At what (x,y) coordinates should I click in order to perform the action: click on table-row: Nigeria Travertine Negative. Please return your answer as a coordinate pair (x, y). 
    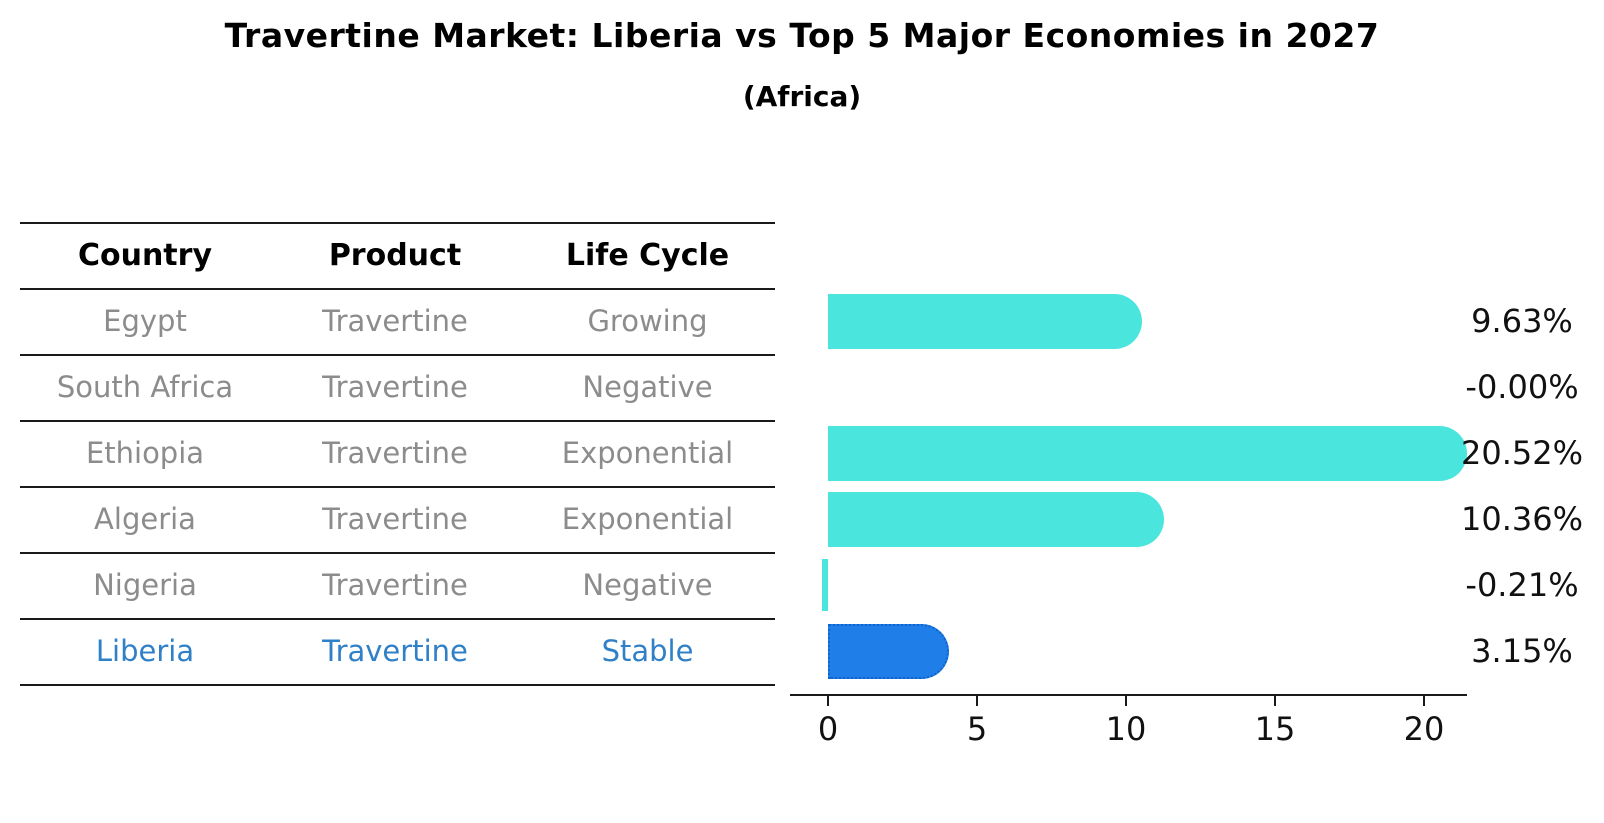
    Looking at the image, I should click on (397, 585).